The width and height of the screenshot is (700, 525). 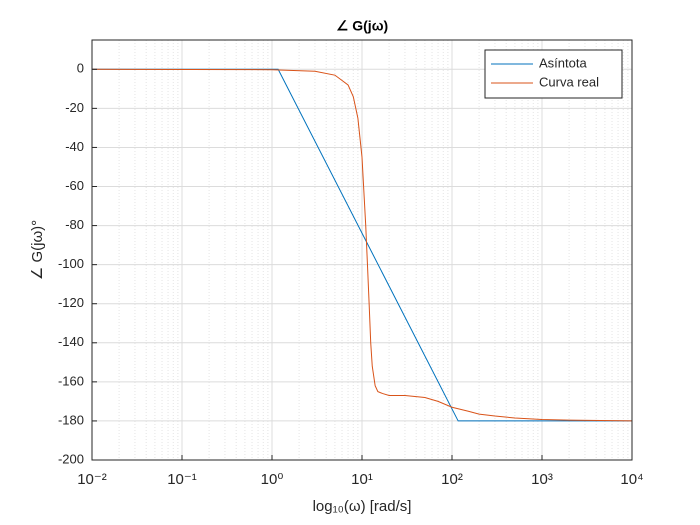 What do you see at coordinates (71, 341) in the screenshot?
I see `y-tick-label: -140` at bounding box center [71, 341].